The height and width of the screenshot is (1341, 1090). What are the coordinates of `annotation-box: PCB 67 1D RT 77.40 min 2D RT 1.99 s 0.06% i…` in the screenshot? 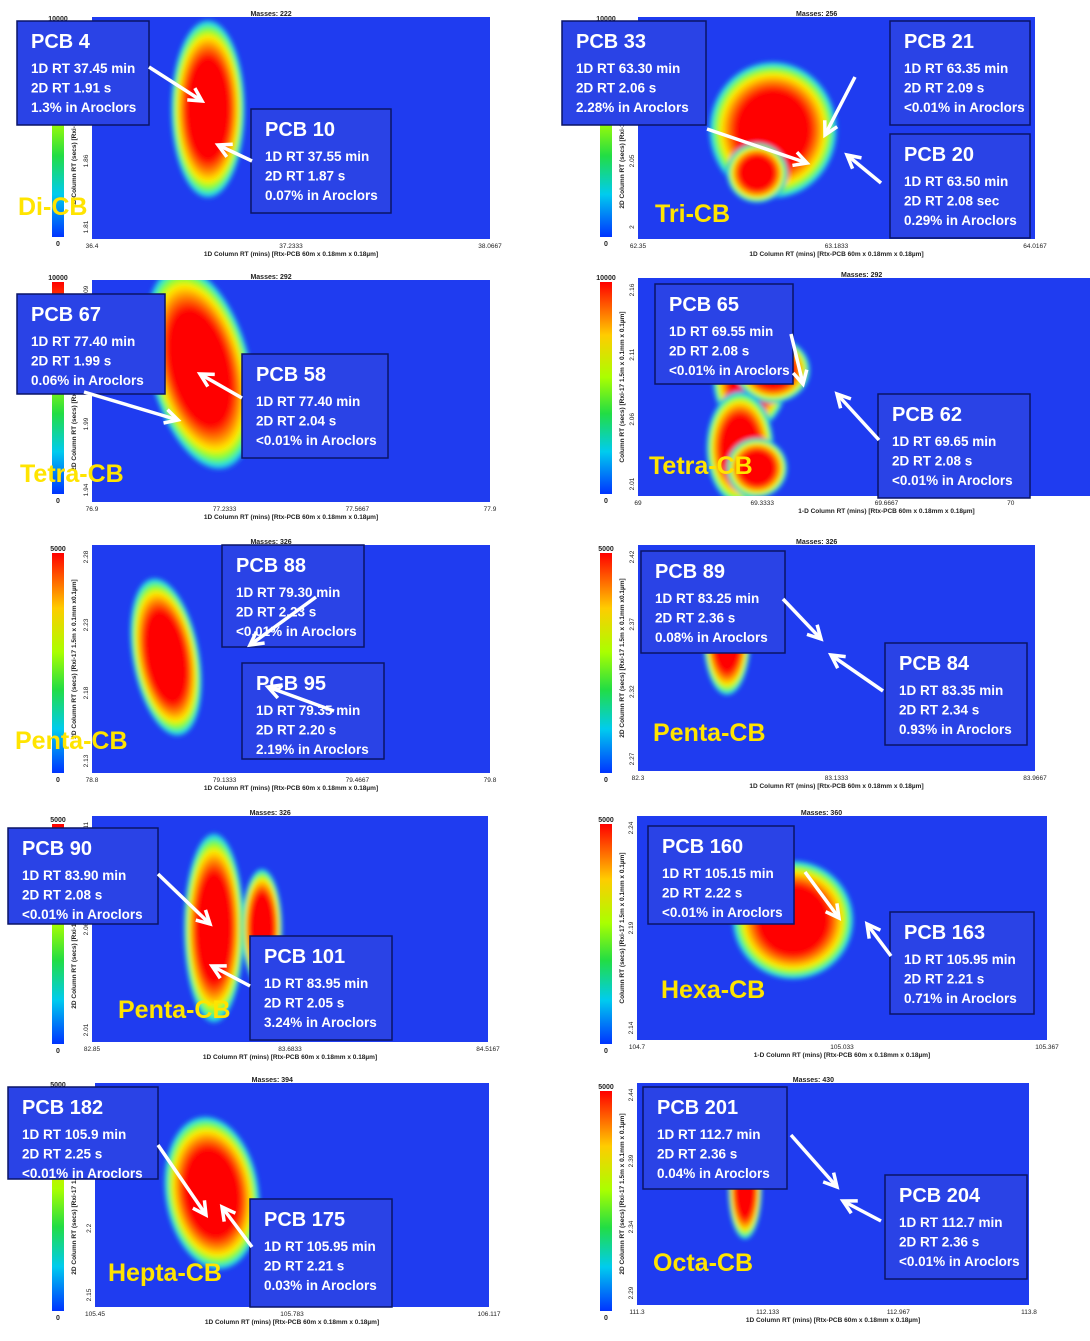 It's located at (91, 344).